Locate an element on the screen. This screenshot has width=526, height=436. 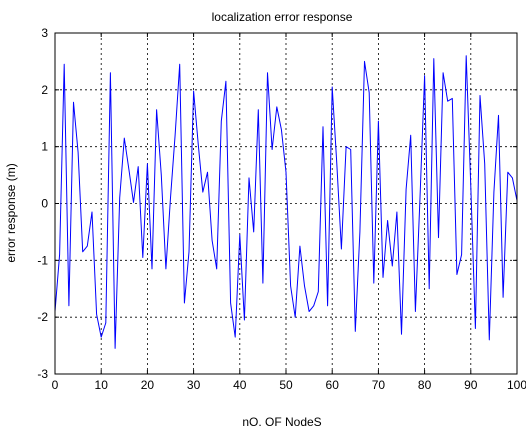
y-tick-label: -3 is located at coordinates (42, 374).